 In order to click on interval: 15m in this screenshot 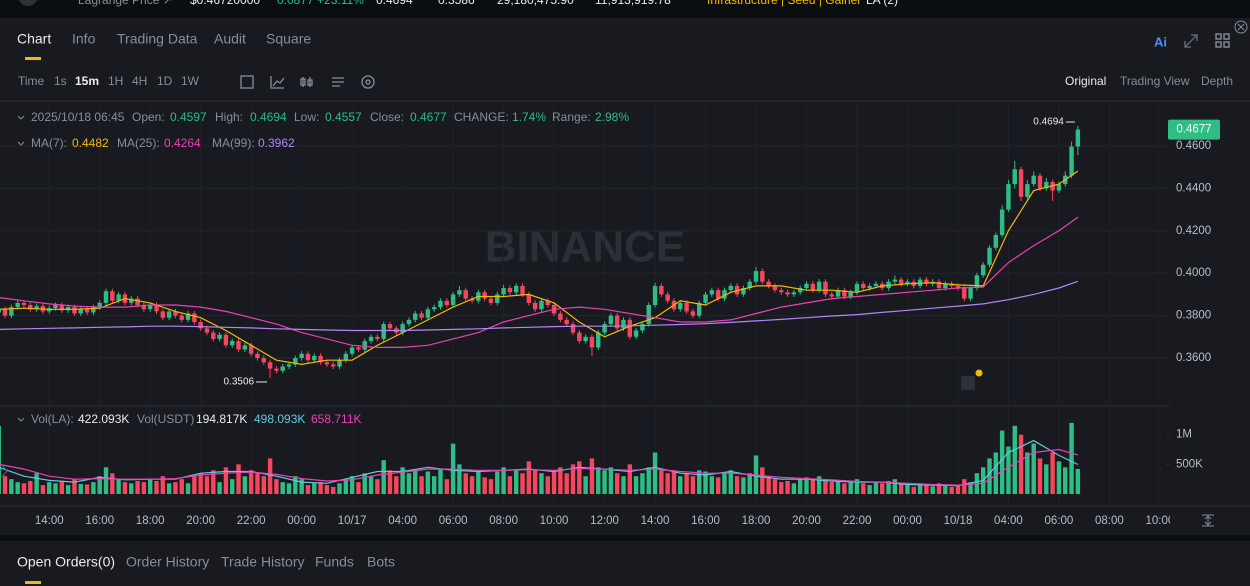, I will do `click(87, 81)`.